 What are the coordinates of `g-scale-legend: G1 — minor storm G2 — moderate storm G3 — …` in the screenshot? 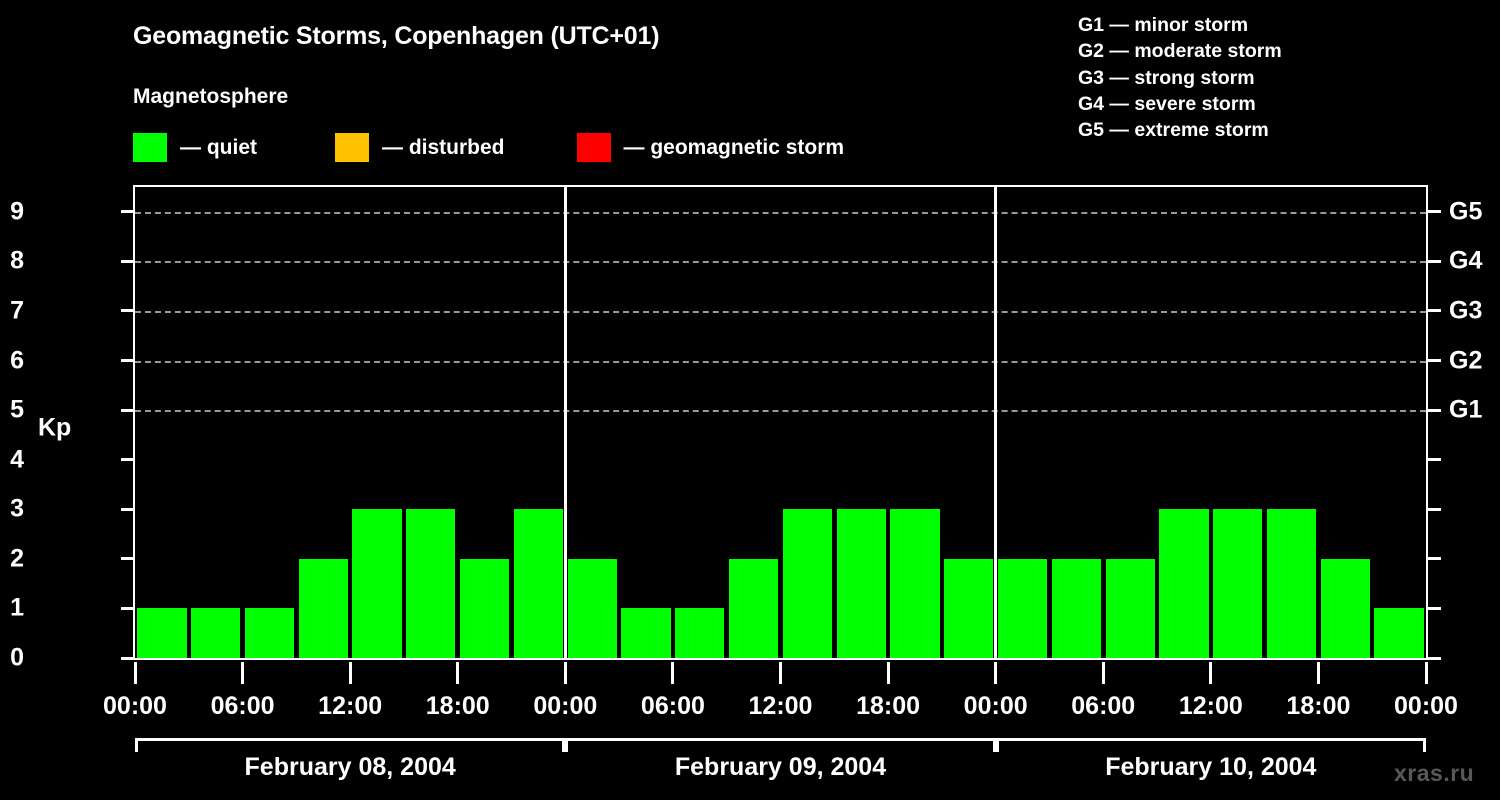 It's located at (1180, 77).